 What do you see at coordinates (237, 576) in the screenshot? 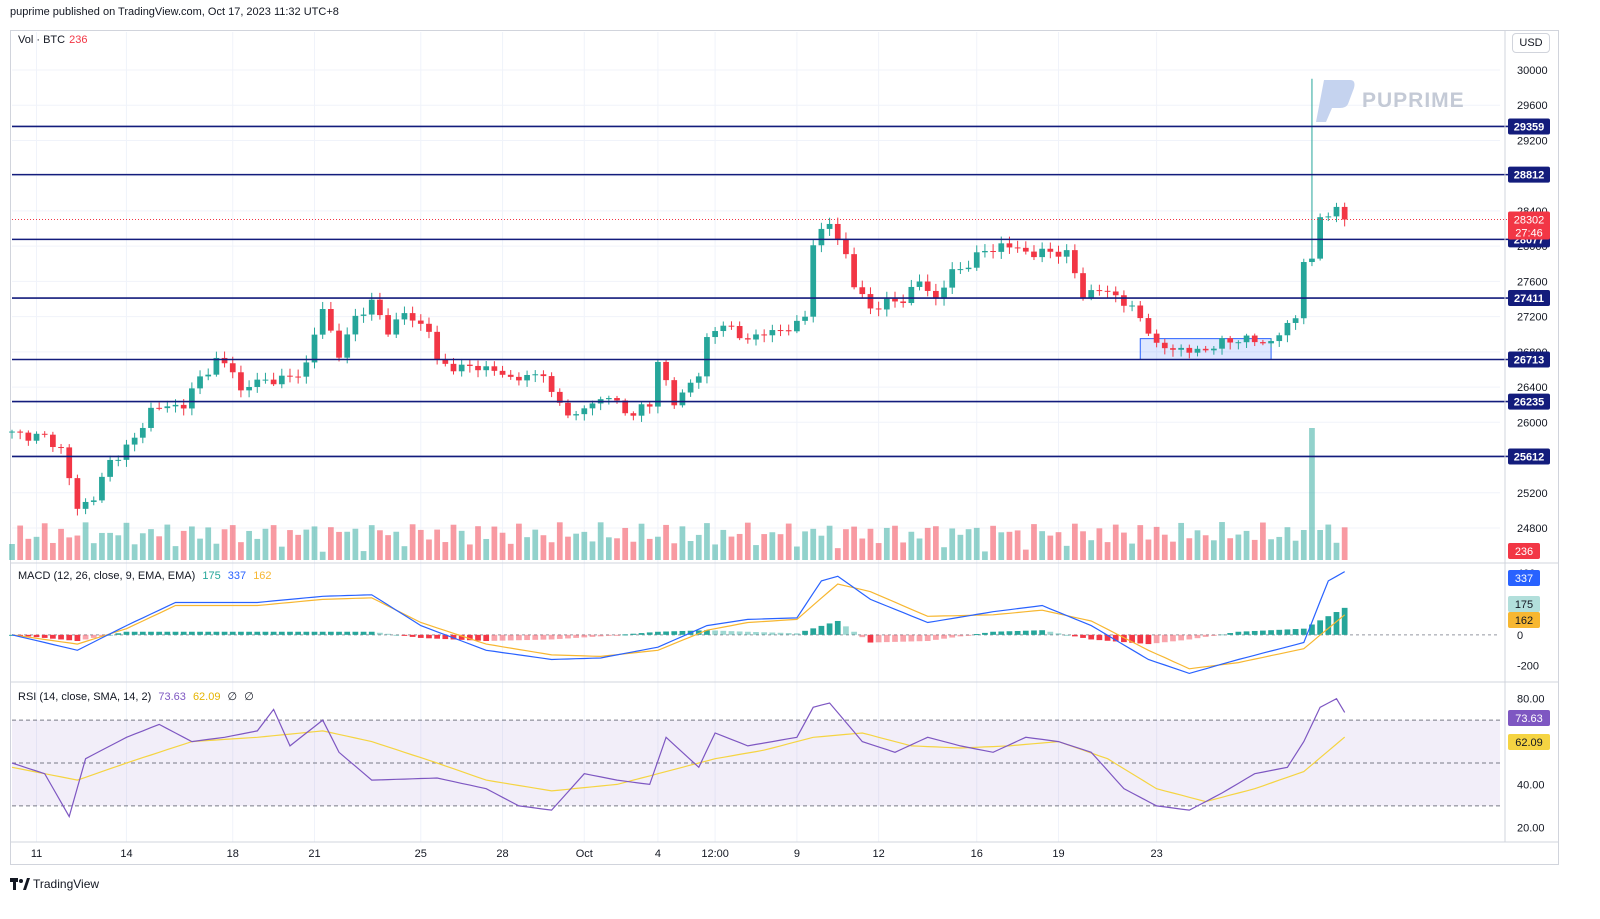
I see `macd-line-value: 337` at bounding box center [237, 576].